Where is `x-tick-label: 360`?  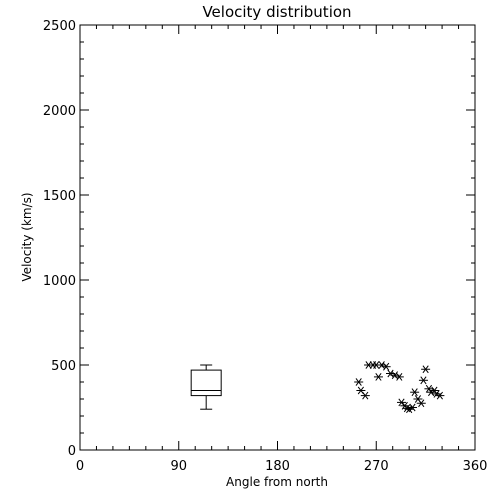 x-tick-label: 360 is located at coordinates (475, 466).